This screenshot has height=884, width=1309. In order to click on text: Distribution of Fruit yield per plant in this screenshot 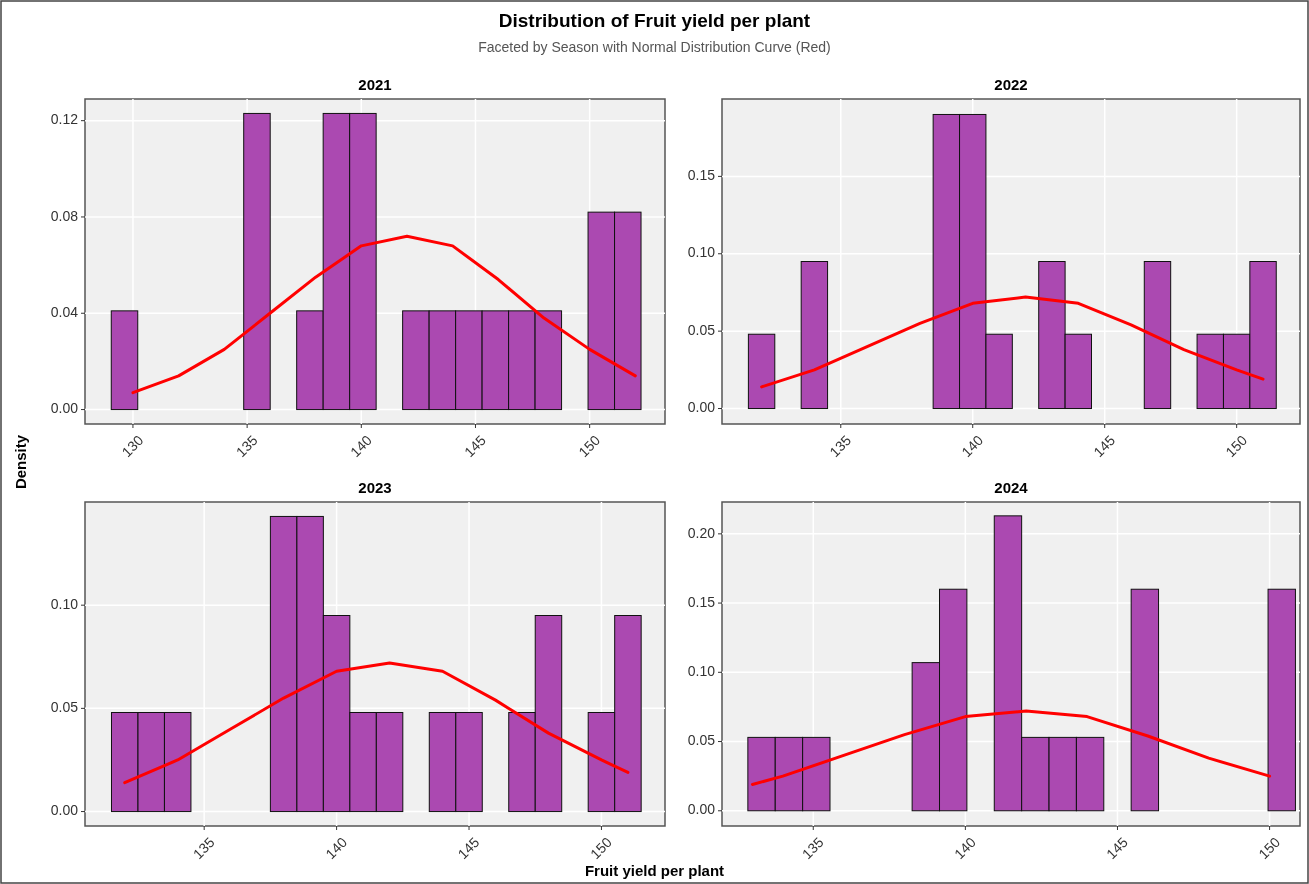, I will do `click(654, 20)`.